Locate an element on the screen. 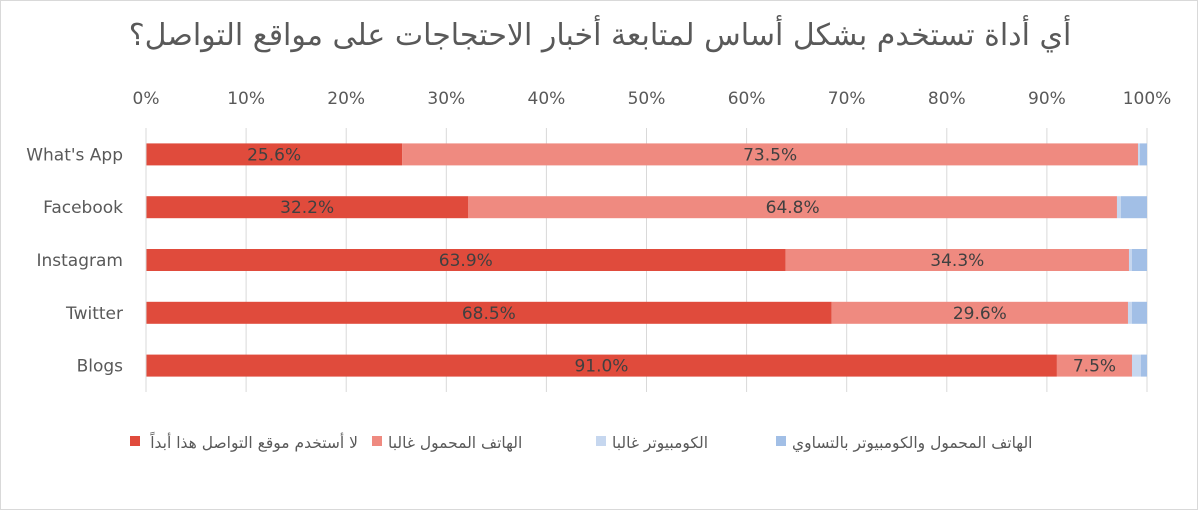 The height and width of the screenshot is (512, 1200). data-label: 63.9% is located at coordinates (466, 261).